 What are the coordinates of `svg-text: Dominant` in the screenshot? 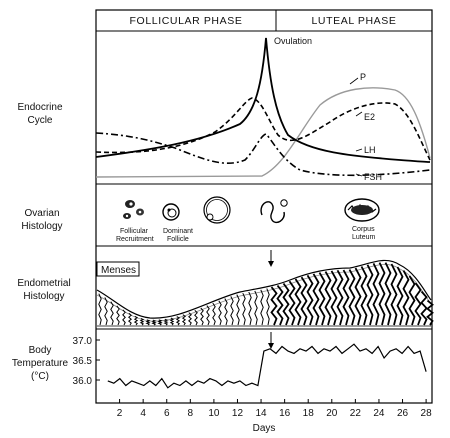 It's located at (178, 231).